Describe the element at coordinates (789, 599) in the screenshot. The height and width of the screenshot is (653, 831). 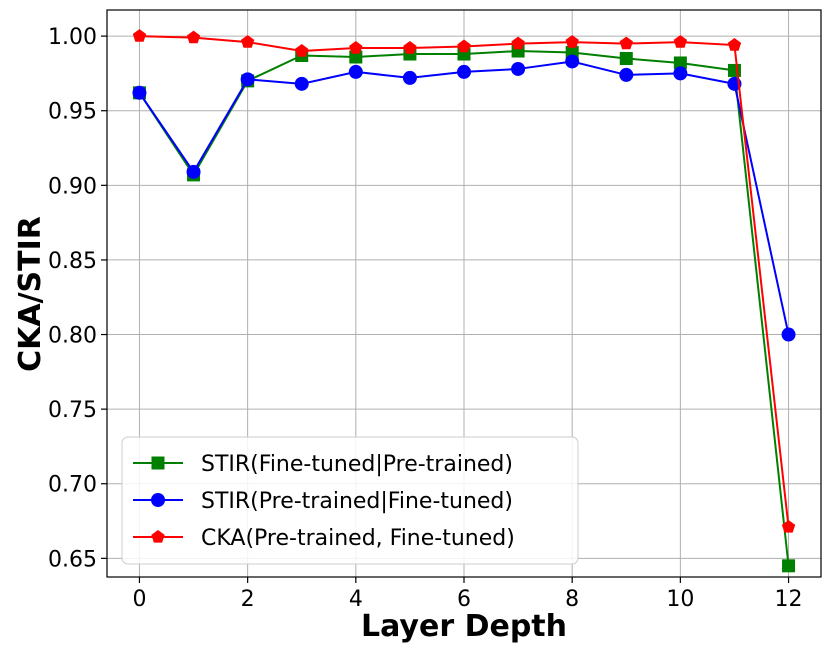
I see `x-tick-label: 12` at that location.